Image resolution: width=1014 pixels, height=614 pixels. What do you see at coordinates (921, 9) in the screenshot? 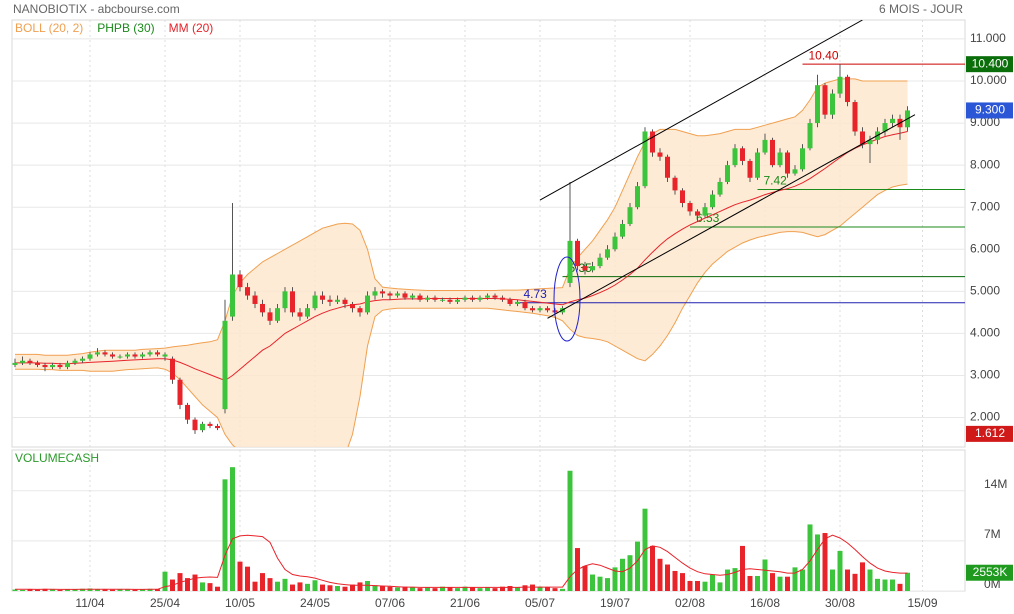
I see `chart-subtitle: 6 MOIS - JOUR` at bounding box center [921, 9].